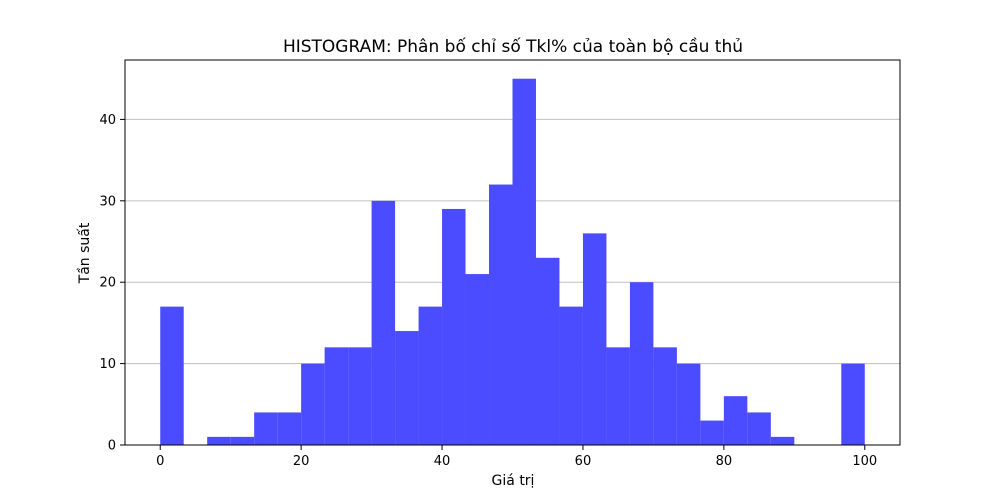 This screenshot has width=1000, height=500. I want to click on x-tick-label: 40, so click(442, 461).